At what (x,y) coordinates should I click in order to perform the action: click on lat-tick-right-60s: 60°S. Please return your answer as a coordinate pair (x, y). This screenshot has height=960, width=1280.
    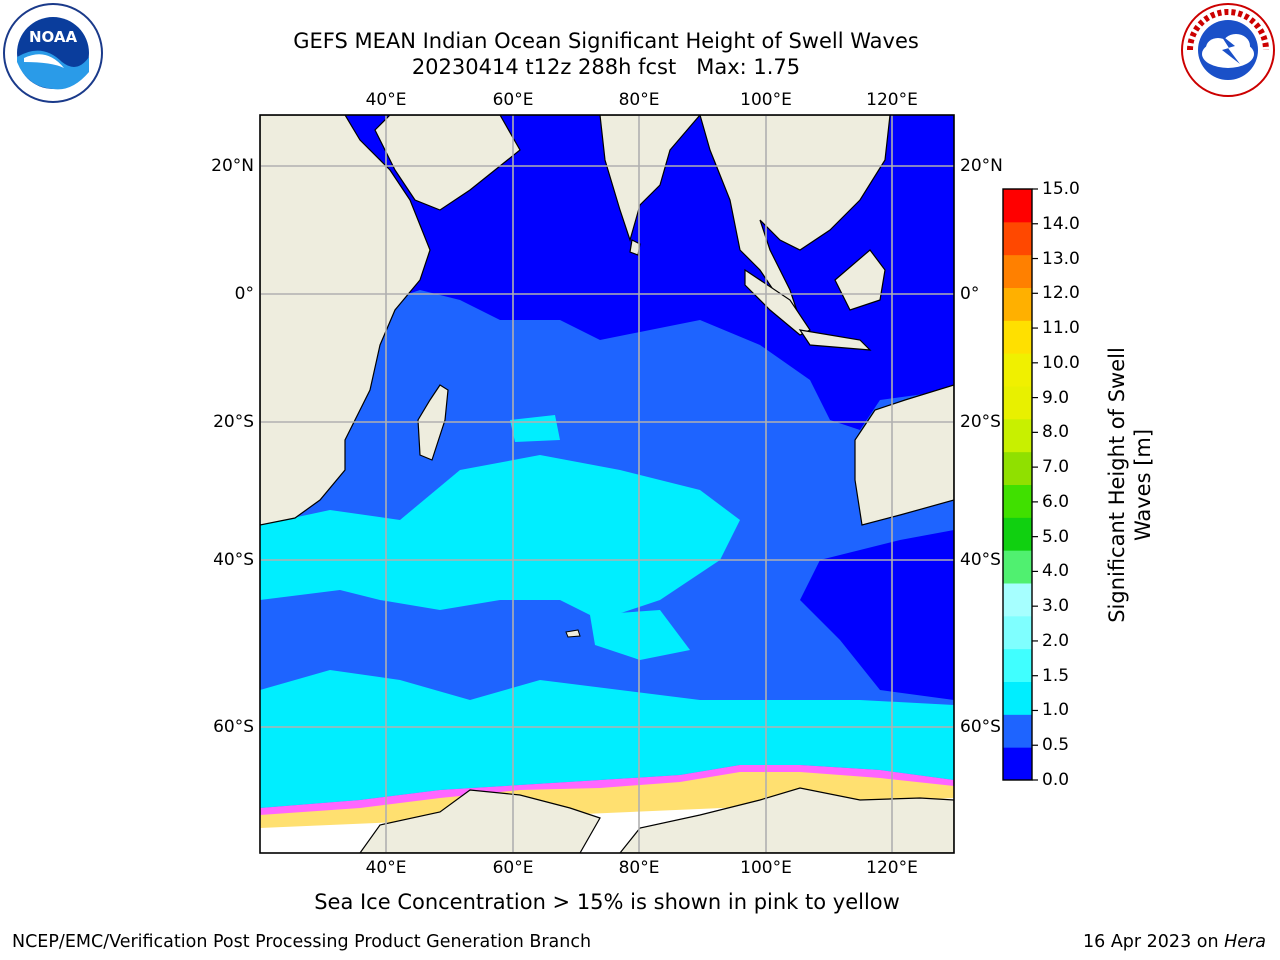
    Looking at the image, I should click on (980, 727).